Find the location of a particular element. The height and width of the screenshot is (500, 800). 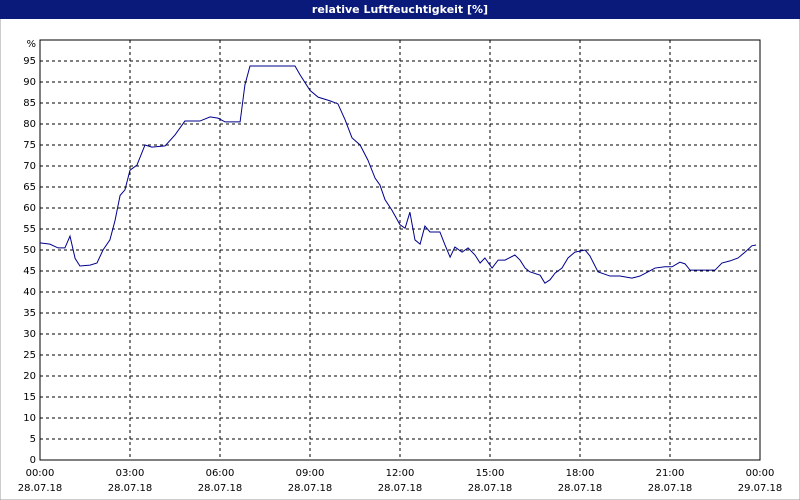

y-tick-label: 55 is located at coordinates (29, 229).